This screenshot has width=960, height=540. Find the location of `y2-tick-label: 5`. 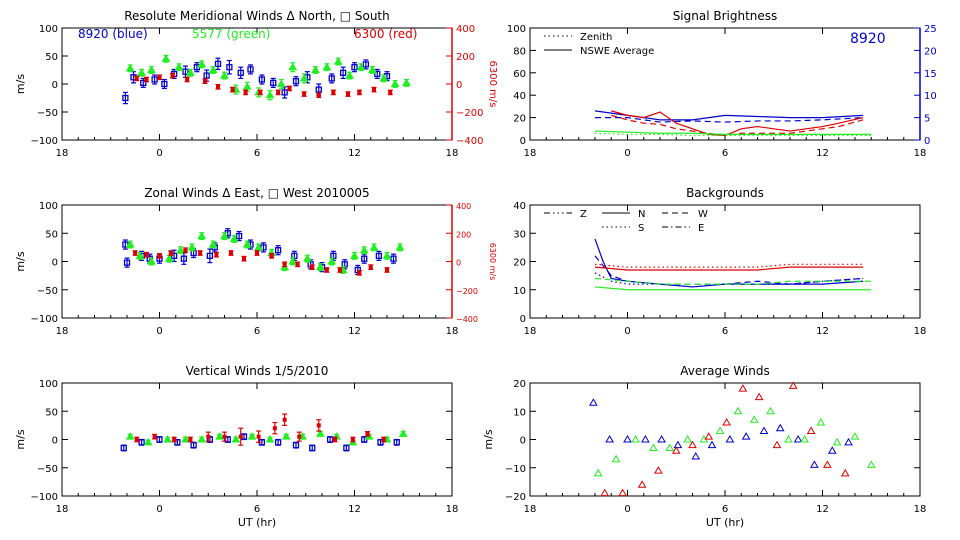

y2-tick-label: 5 is located at coordinates (927, 119).